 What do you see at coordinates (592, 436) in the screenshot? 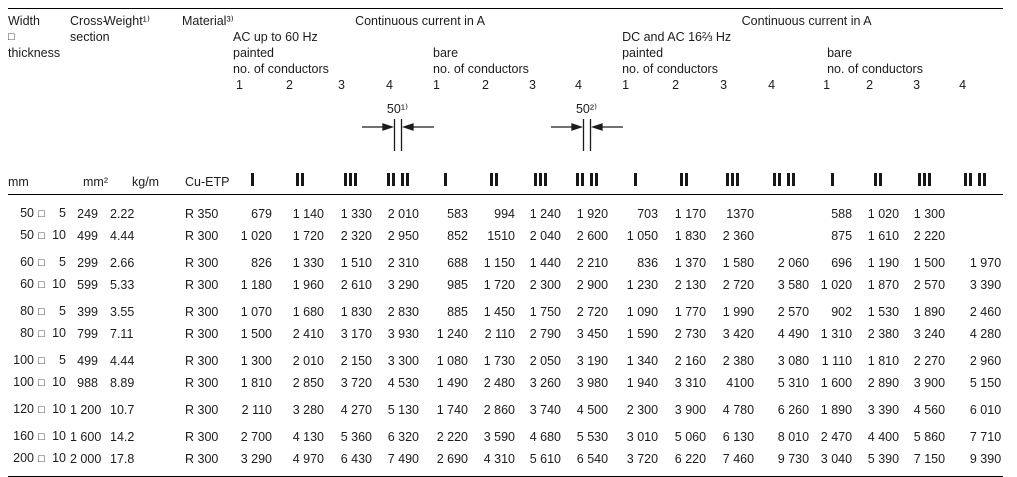
I see `current-cell: 5 530` at bounding box center [592, 436].